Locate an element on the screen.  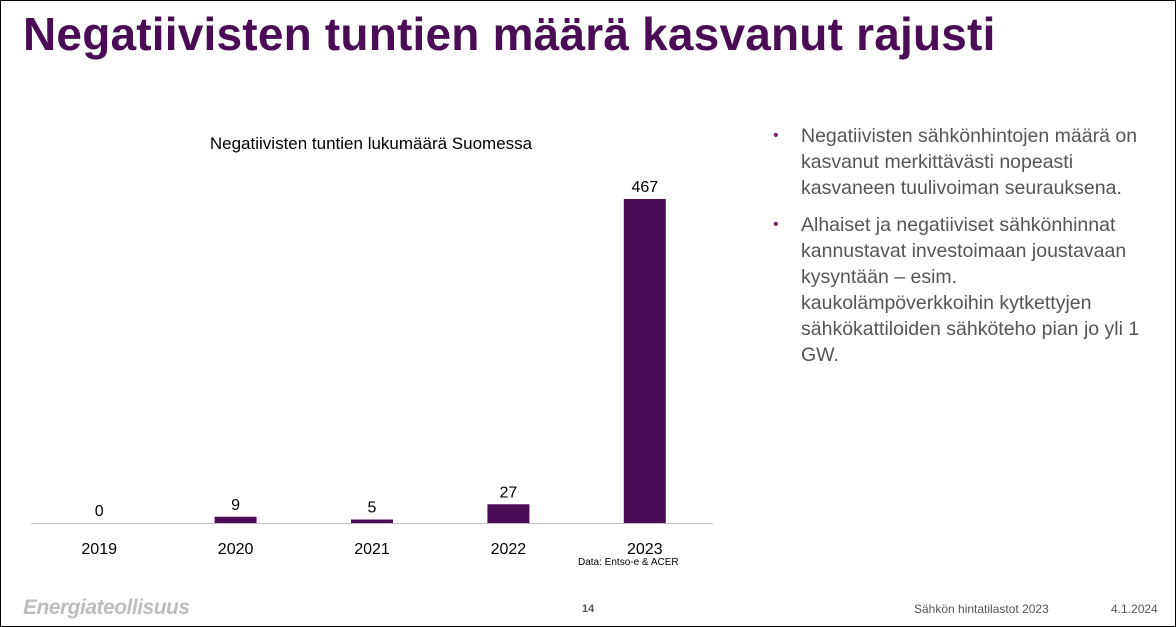
data-label-2023: 467 is located at coordinates (644, 187).